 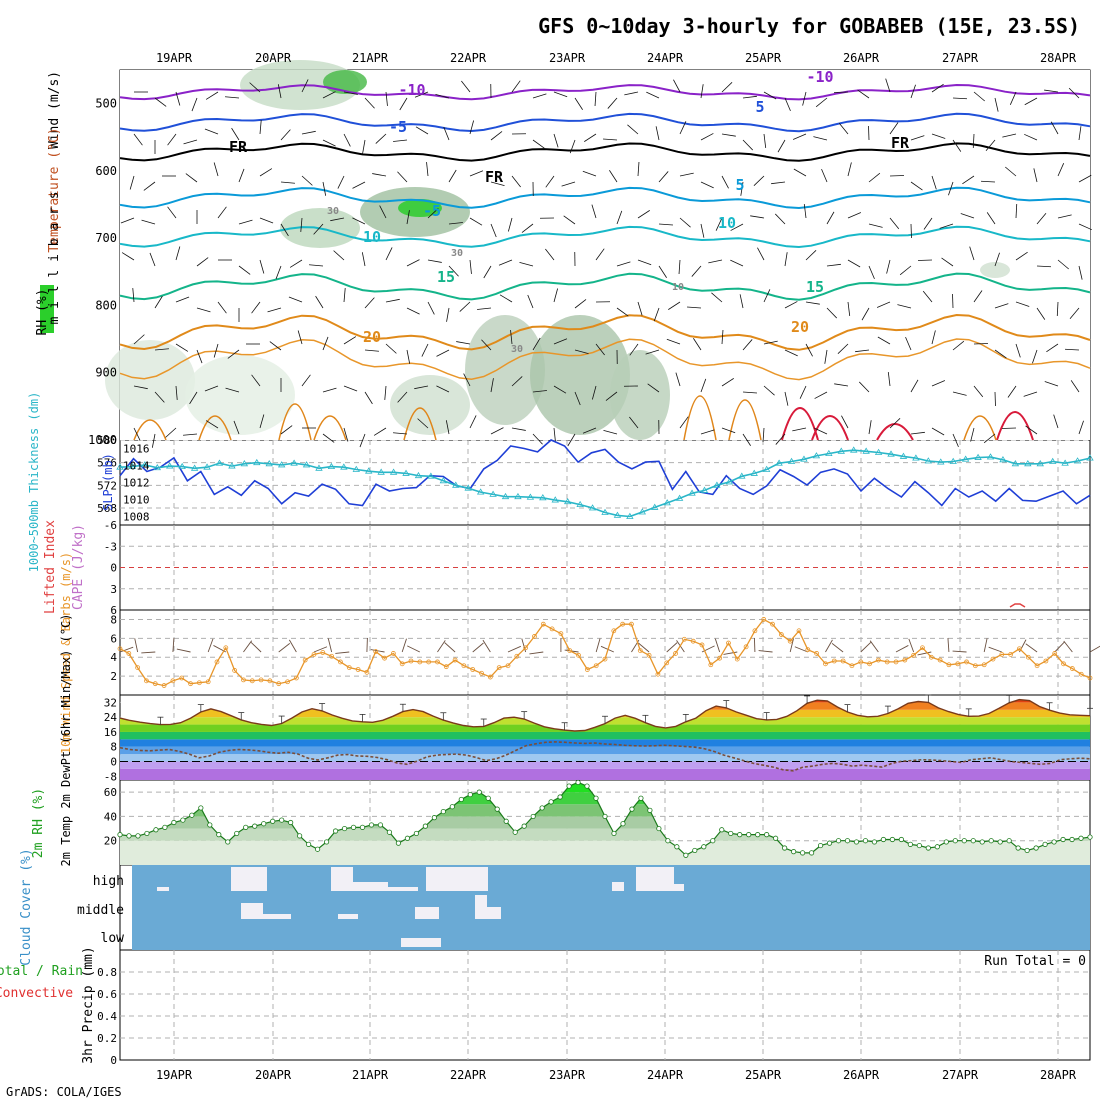 What do you see at coordinates (113, 1060) in the screenshot?
I see `precip-tick-label: 0` at bounding box center [113, 1060].